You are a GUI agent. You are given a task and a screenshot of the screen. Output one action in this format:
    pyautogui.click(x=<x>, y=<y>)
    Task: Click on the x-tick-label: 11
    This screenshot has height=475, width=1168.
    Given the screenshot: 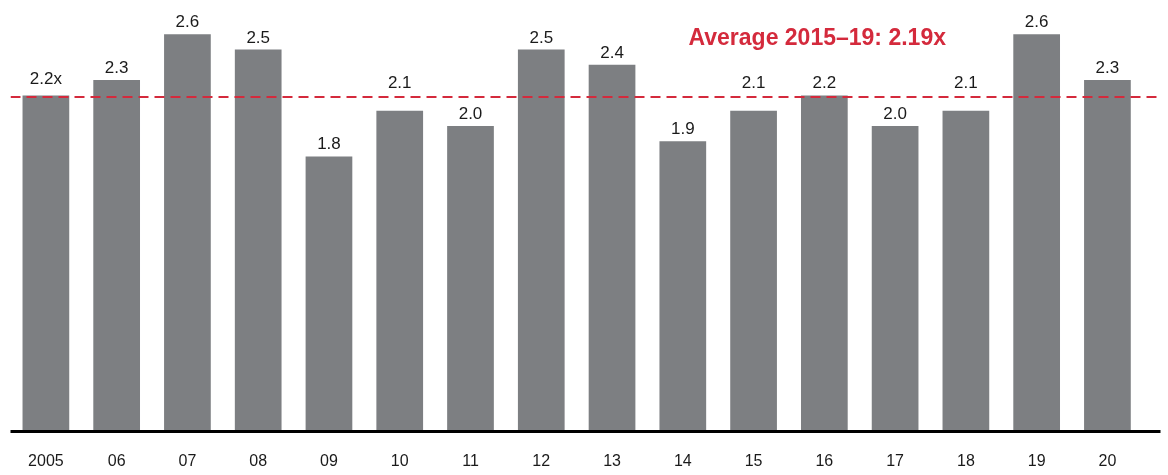 What is the action you would take?
    pyautogui.click(x=470, y=460)
    